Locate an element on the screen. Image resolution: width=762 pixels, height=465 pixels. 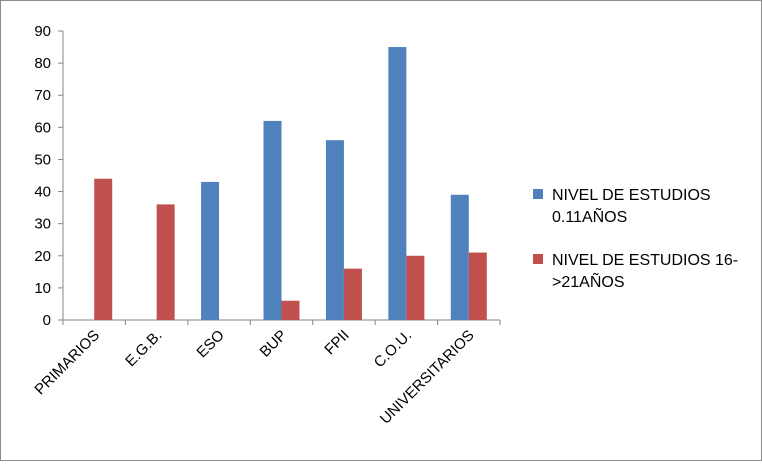
y-tick-label: 60 is located at coordinates (42, 127).